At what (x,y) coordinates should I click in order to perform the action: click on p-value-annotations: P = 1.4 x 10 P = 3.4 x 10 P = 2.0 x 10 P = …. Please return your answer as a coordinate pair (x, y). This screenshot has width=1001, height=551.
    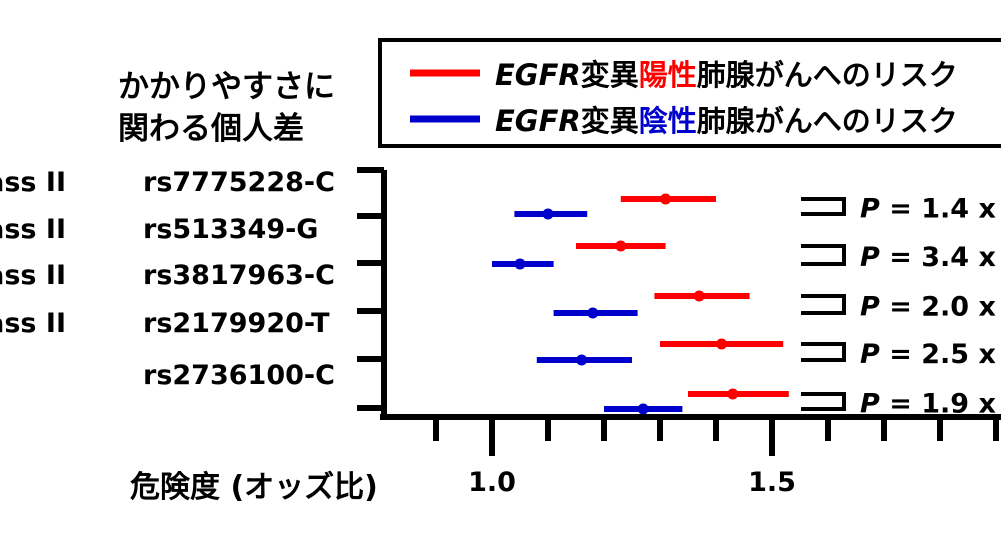
    Looking at the image, I should click on (901, 307).